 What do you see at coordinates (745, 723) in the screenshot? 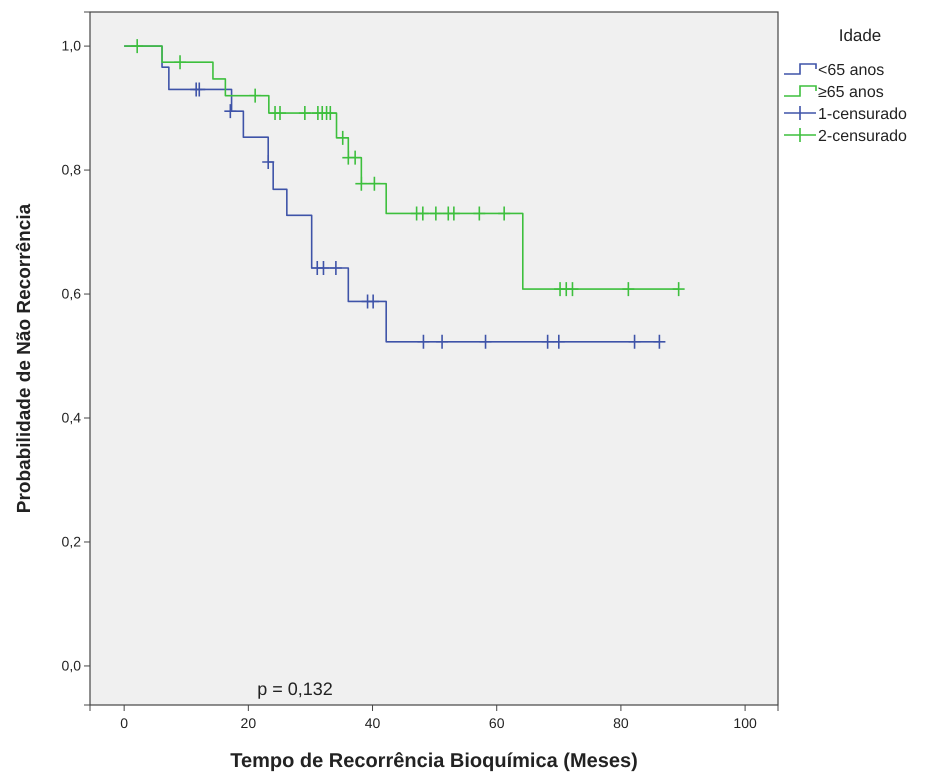
I see `x-tick-label: 100` at bounding box center [745, 723].